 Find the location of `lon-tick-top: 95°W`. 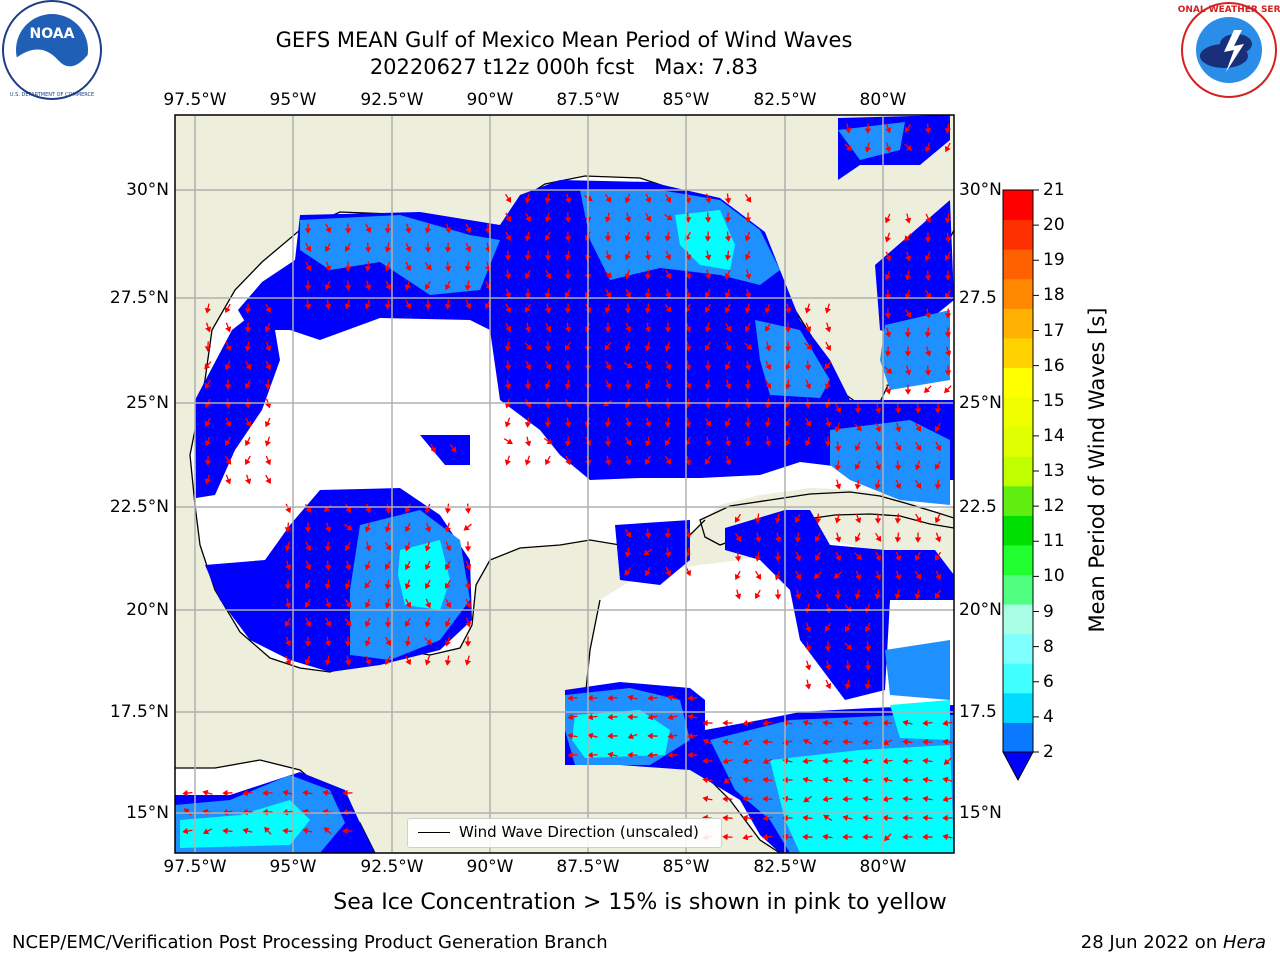

lon-tick-top: 95°W is located at coordinates (293, 100).